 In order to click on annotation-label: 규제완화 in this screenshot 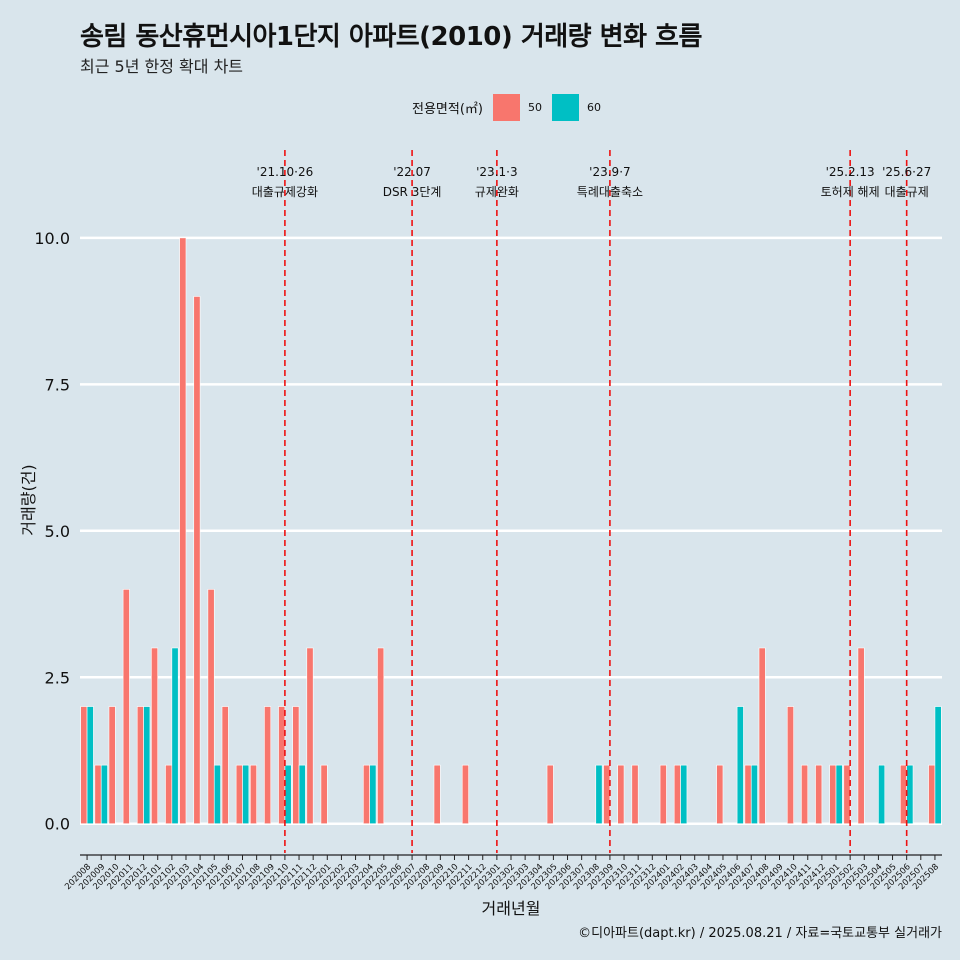, I will do `click(497, 192)`.